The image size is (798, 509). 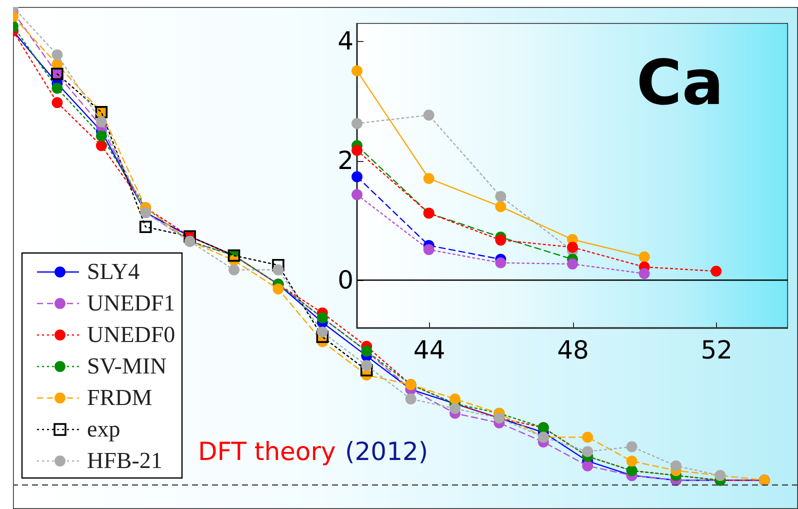 I want to click on x-tick-label: 44, so click(x=429, y=350).